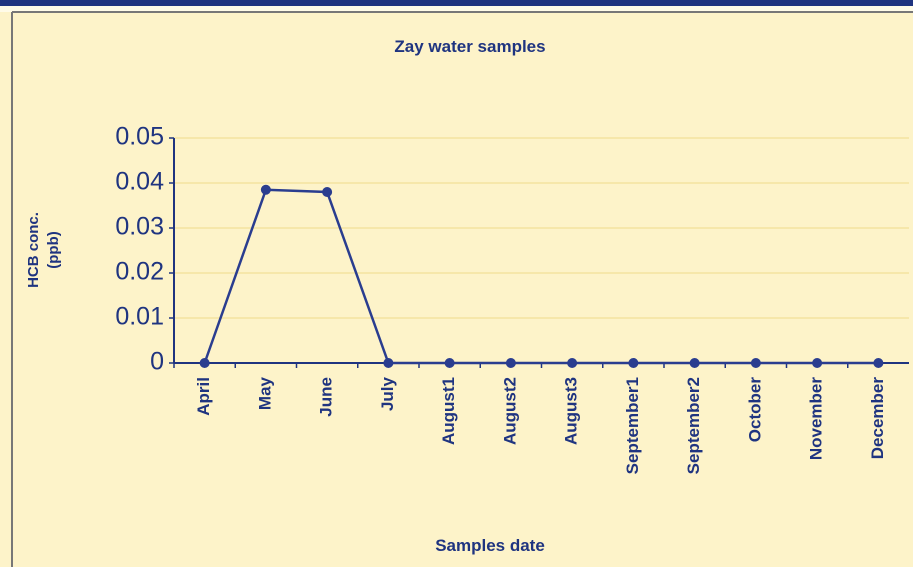 The width and height of the screenshot is (913, 567). What do you see at coordinates (448, 411) in the screenshot?
I see `x-tick-label: August1` at bounding box center [448, 411].